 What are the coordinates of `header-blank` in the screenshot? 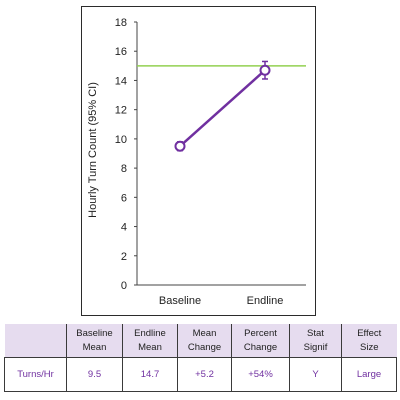 It's located at (35, 341).